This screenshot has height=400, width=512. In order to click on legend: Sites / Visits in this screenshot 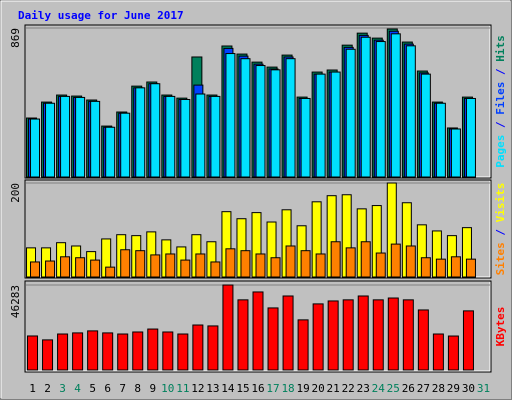, I will do `click(500, 229)`.